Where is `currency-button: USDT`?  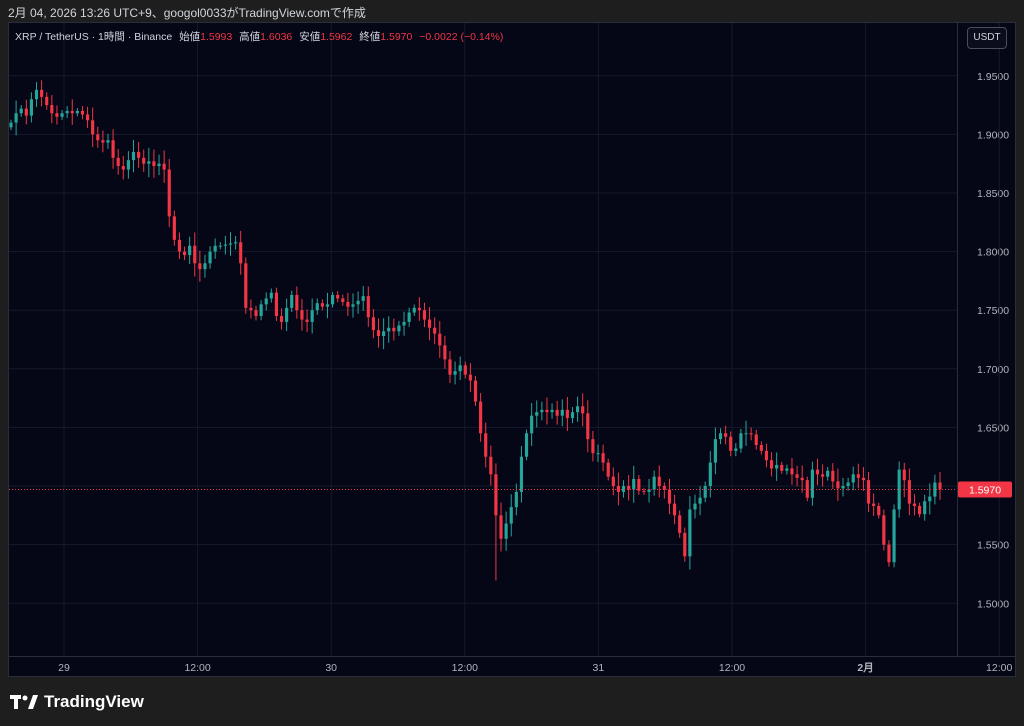
currency-button: USDT is located at coordinates (987, 38).